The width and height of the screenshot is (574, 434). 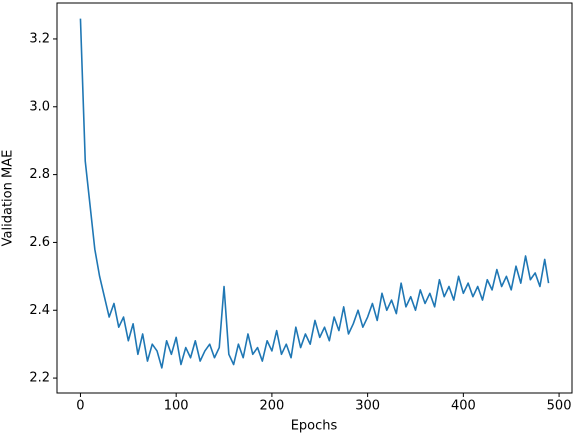 I want to click on y-tick-label: 2.2, so click(x=39, y=378).